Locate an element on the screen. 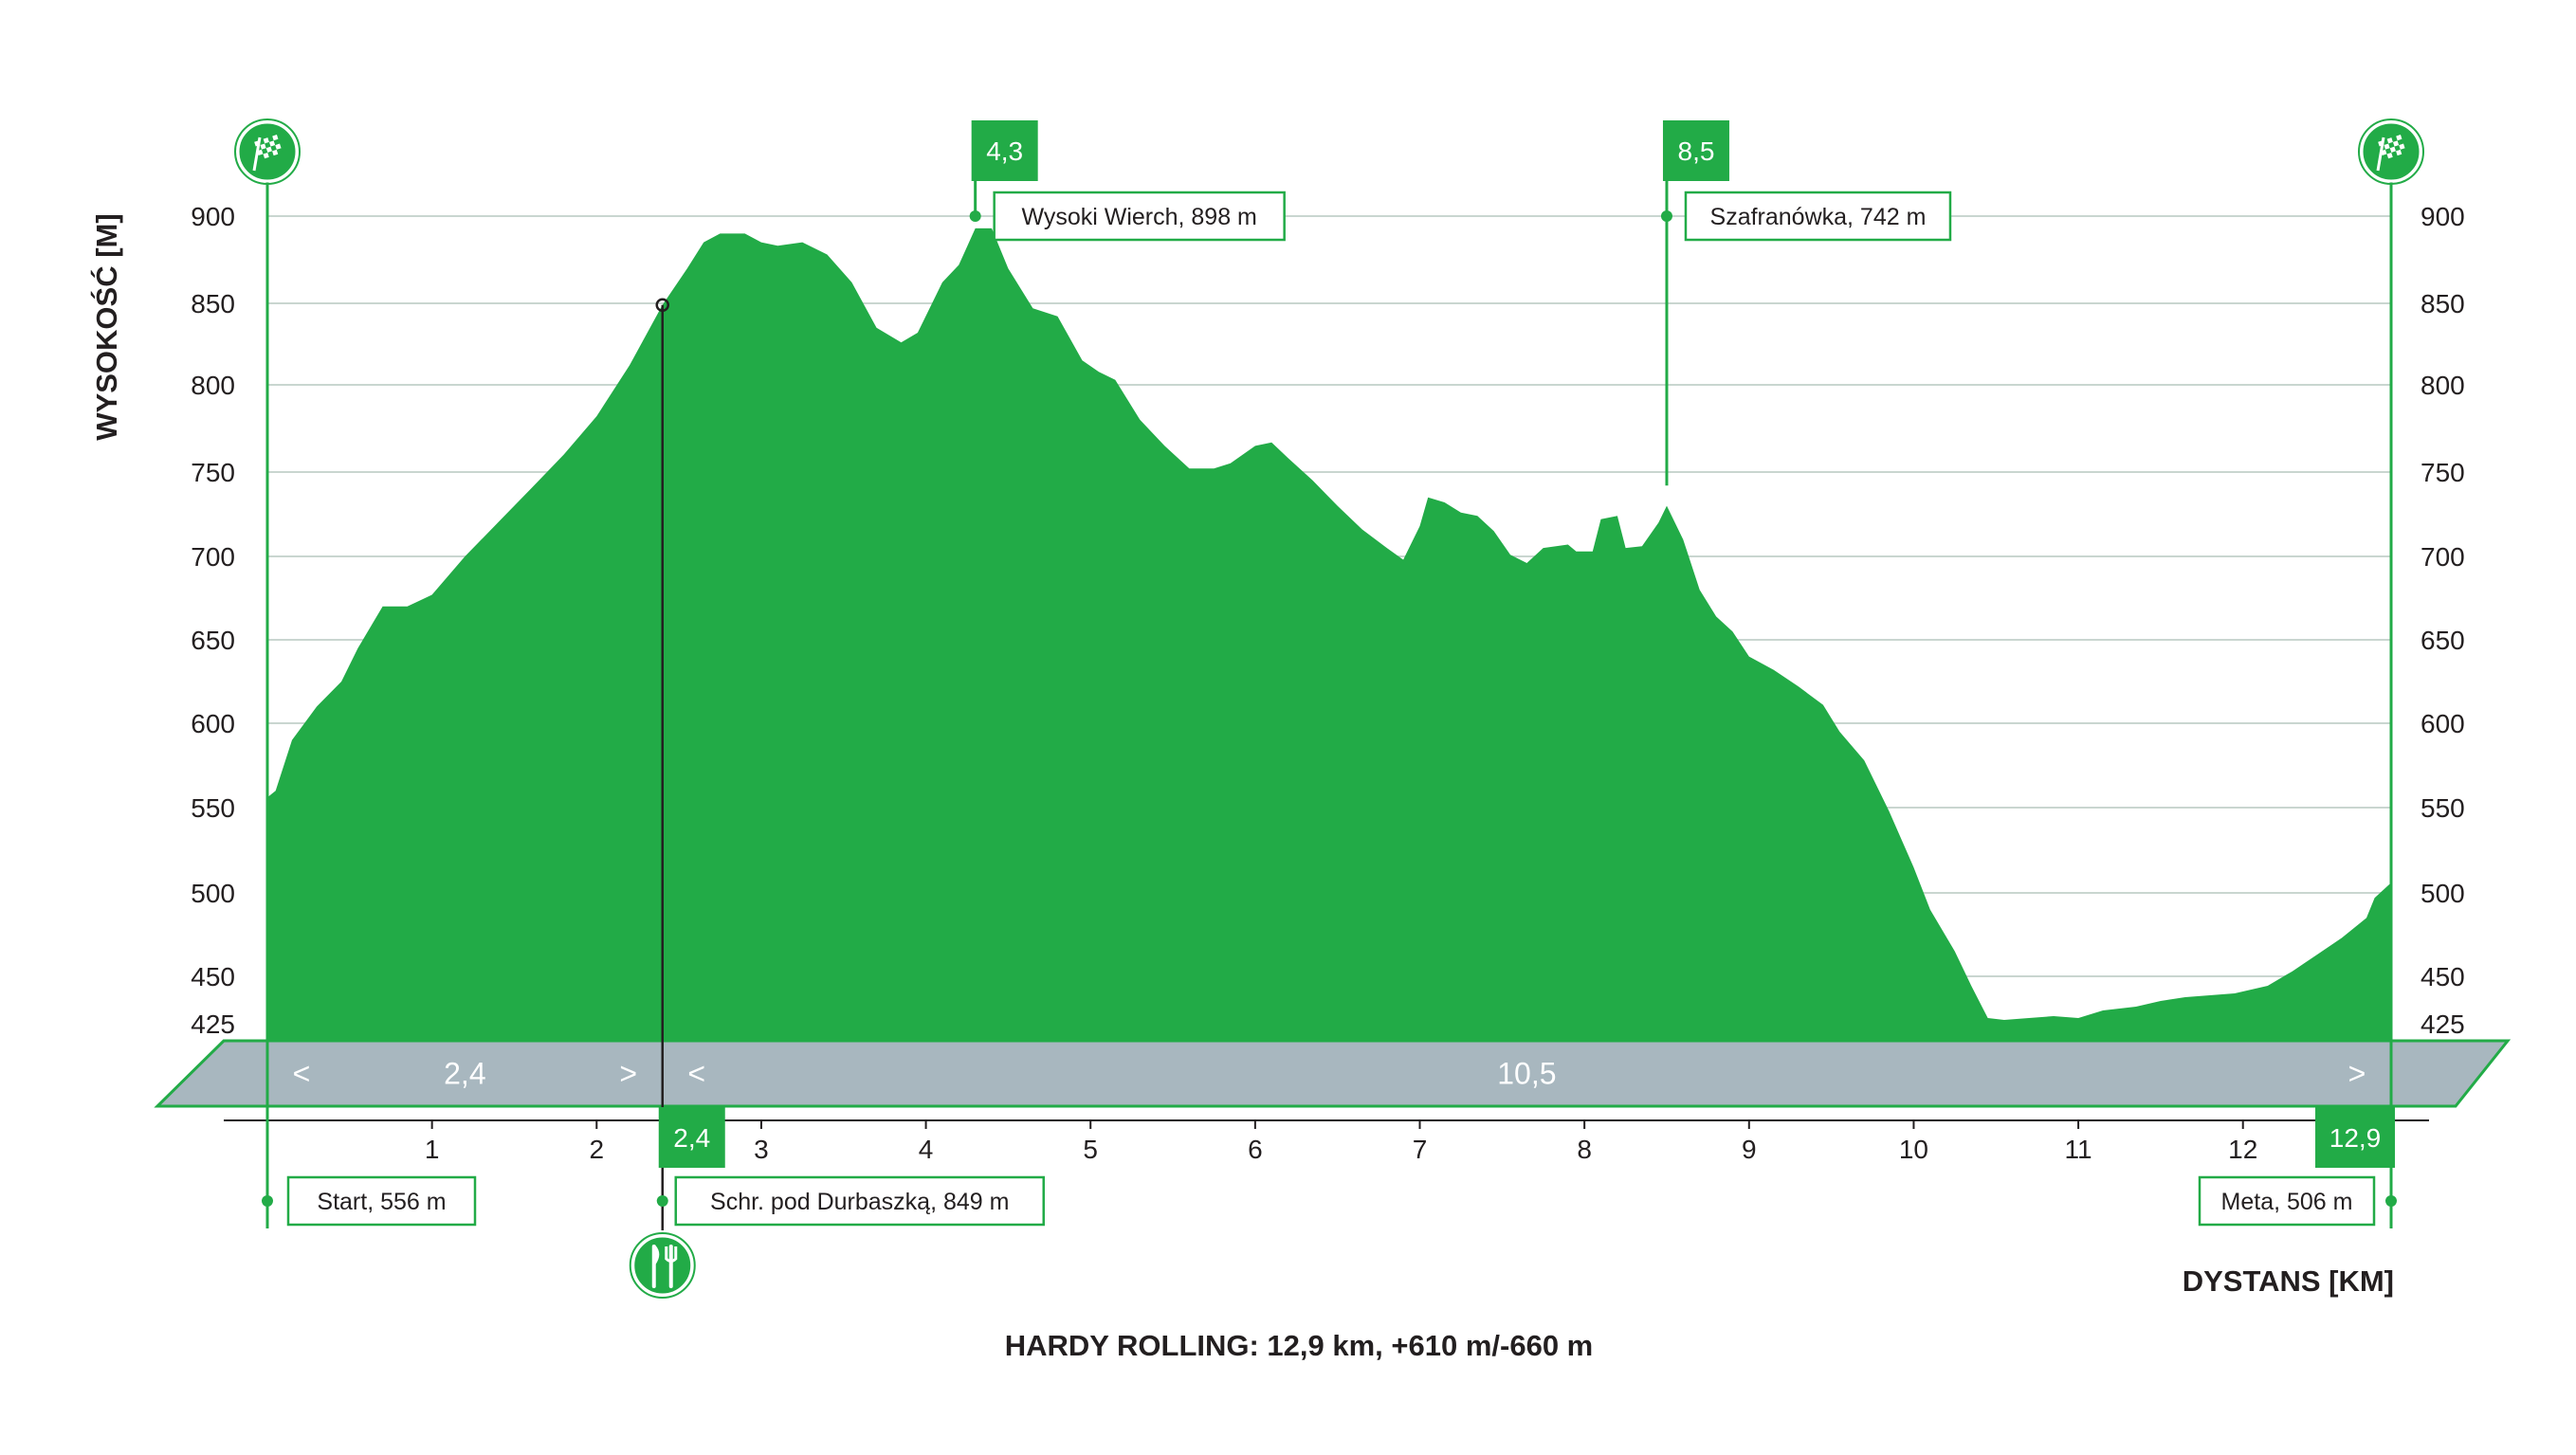 The height and width of the screenshot is (1455, 2576). segment-length-label: 2,4 is located at coordinates (464, 1074).